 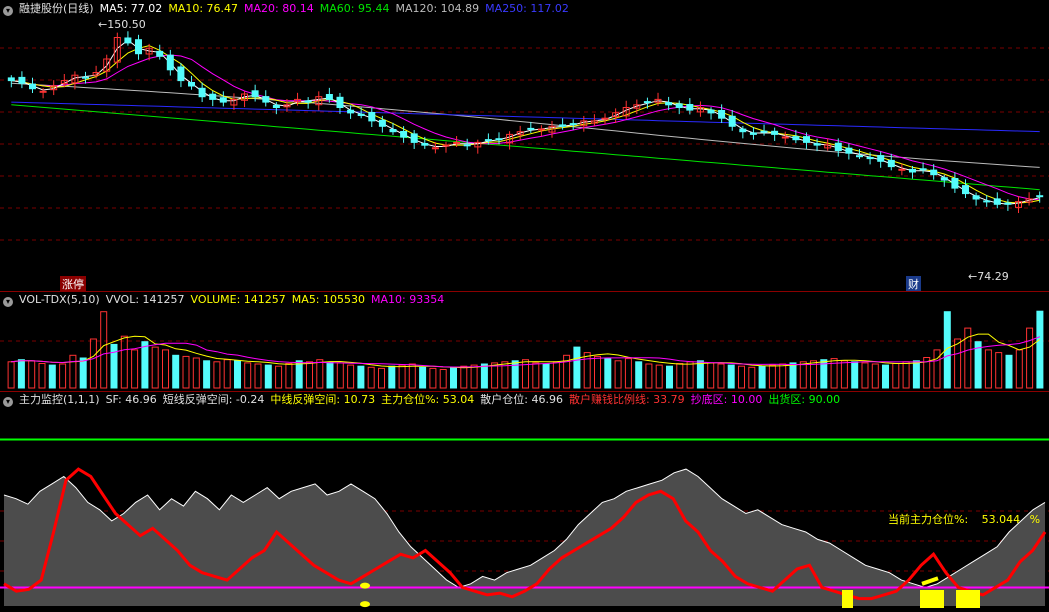 I want to click on high-price-value: 150.50, so click(x=126, y=24).